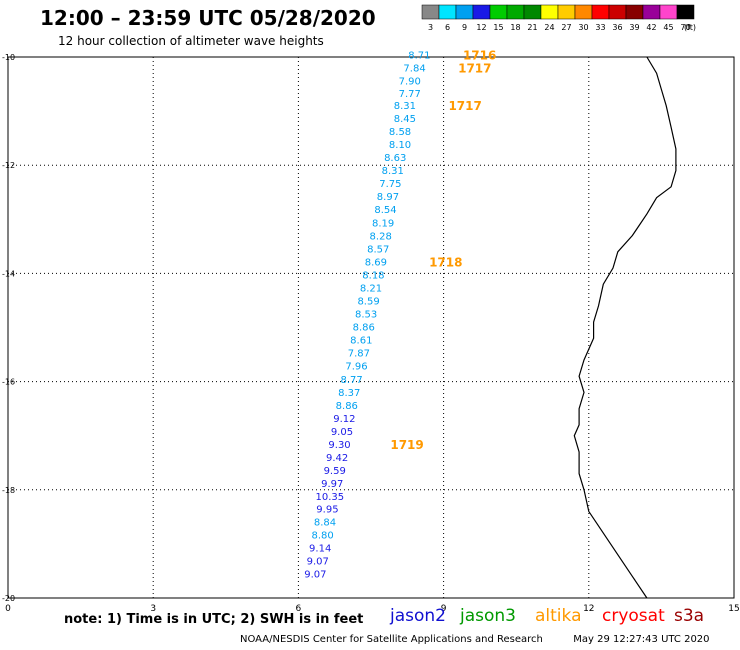  What do you see at coordinates (361, 340) in the screenshot?
I see `wave-height-label: 8.61` at bounding box center [361, 340].